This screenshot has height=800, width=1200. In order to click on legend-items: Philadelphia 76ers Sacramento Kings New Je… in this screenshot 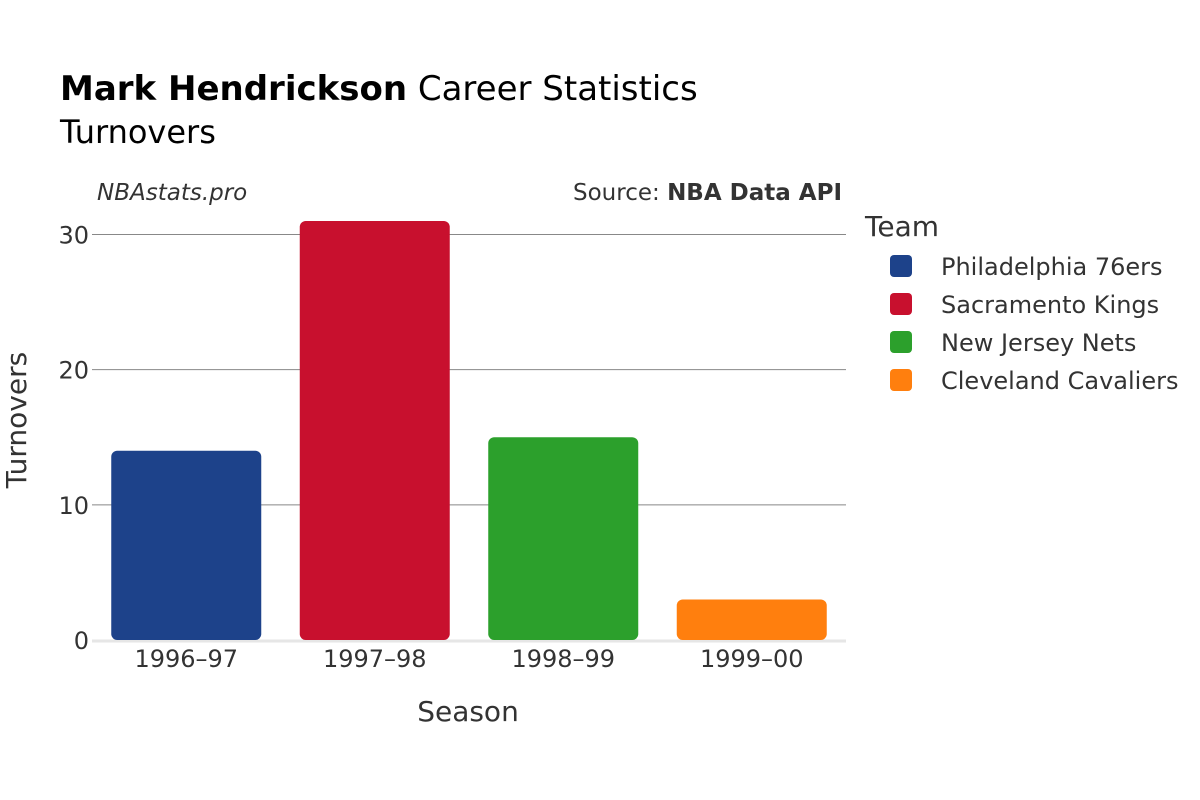, I will do `click(1034, 324)`.